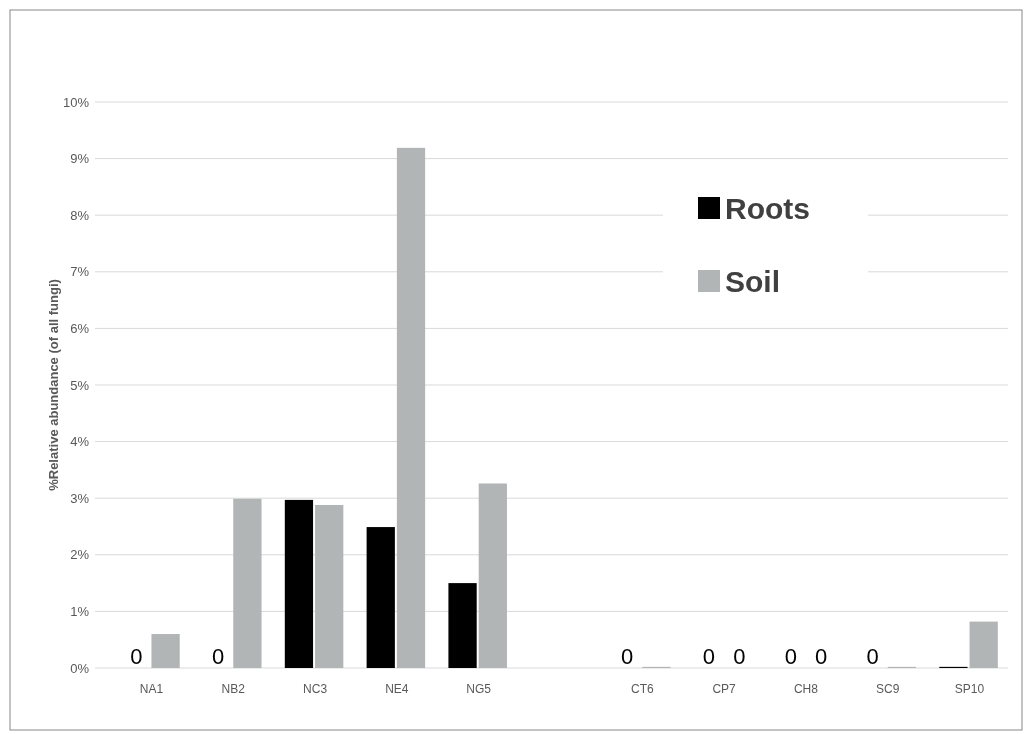 The image size is (1028, 734). I want to click on y-tick-label: 3%, so click(80, 498).